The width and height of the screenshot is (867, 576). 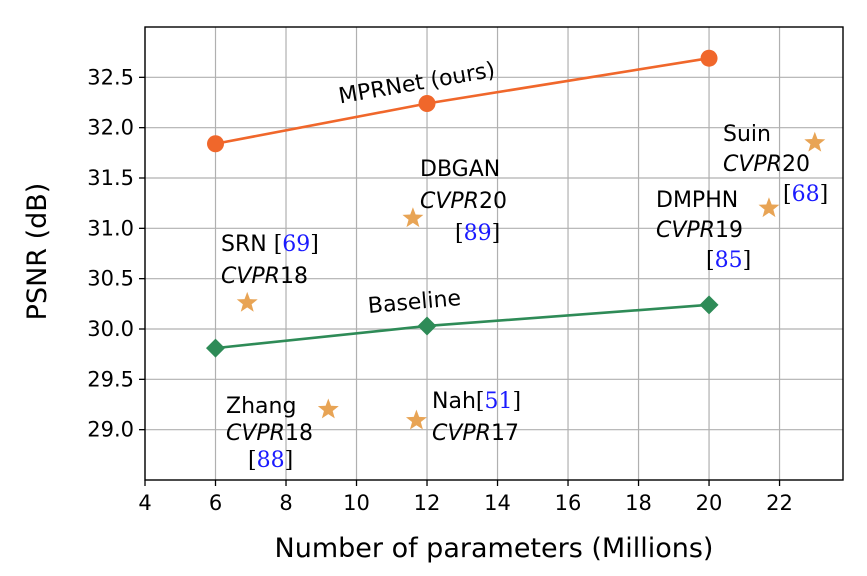 I want to click on x-axis-label: Number of parameters (Millions), so click(x=494, y=548).